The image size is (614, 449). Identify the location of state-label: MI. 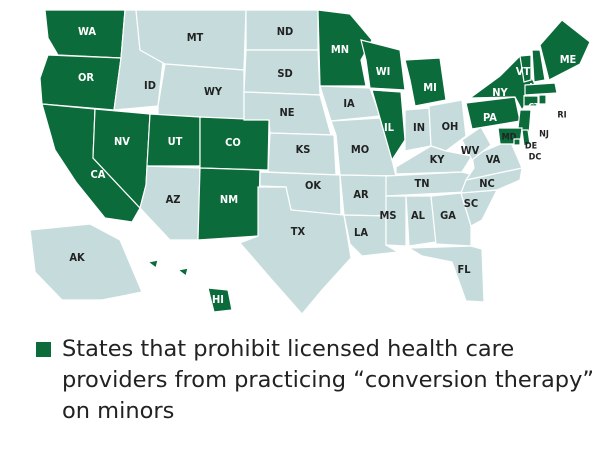
(430, 87).